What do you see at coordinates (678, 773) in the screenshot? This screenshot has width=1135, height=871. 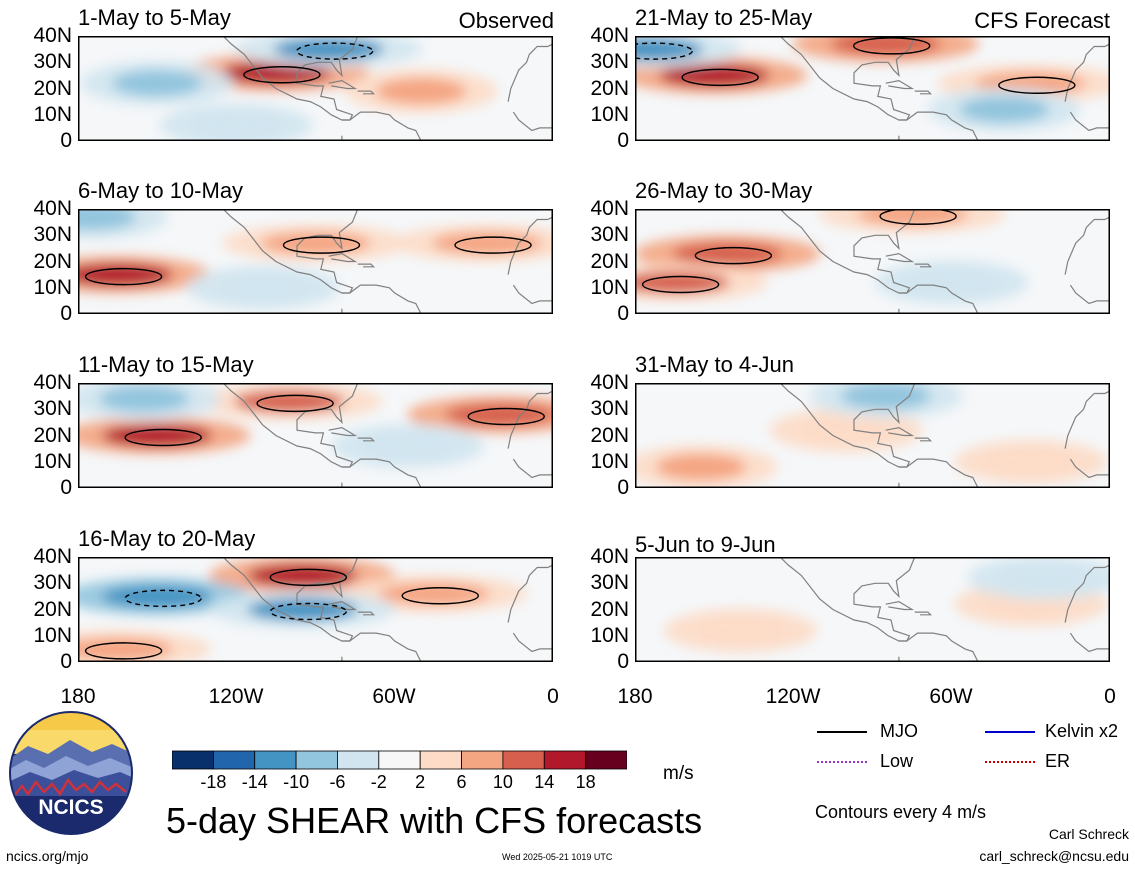 I see `units-label: m/s` at bounding box center [678, 773].